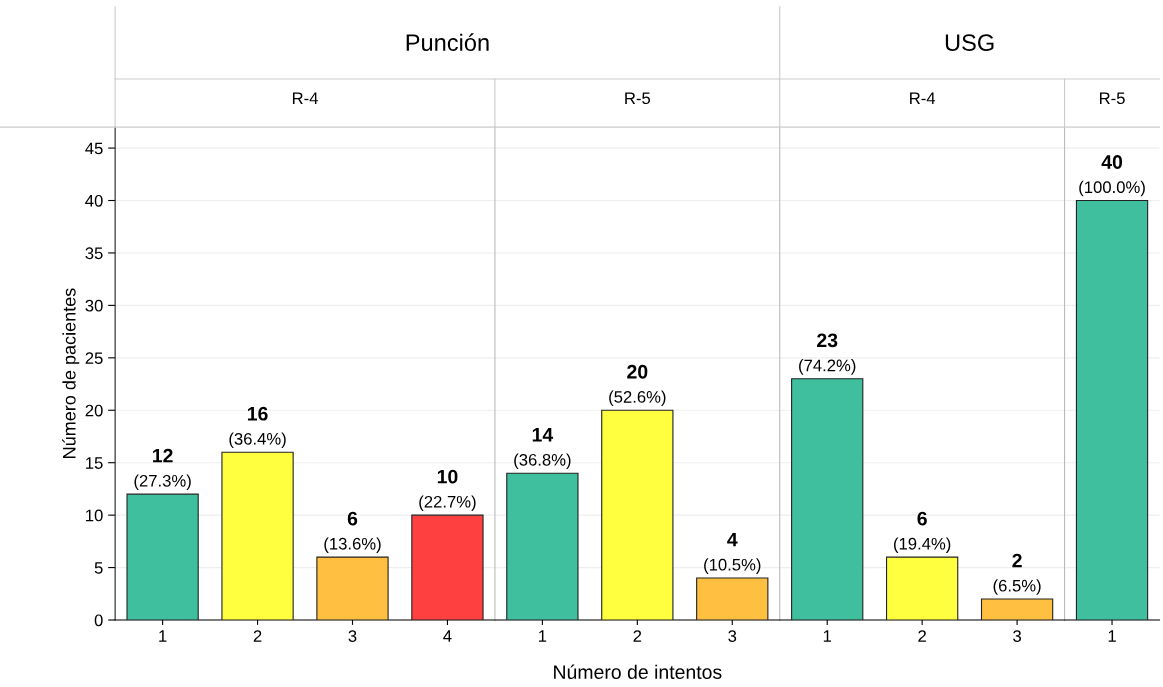  What do you see at coordinates (542, 449) in the screenshot?
I see `data-label: 14 (36.8%)` at bounding box center [542, 449].